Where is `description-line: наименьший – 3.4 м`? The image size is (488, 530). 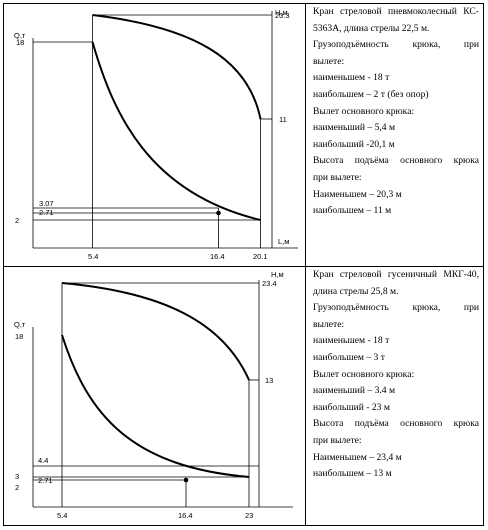
description-line: наименьший – 3.4 м is located at coordinates (354, 391).